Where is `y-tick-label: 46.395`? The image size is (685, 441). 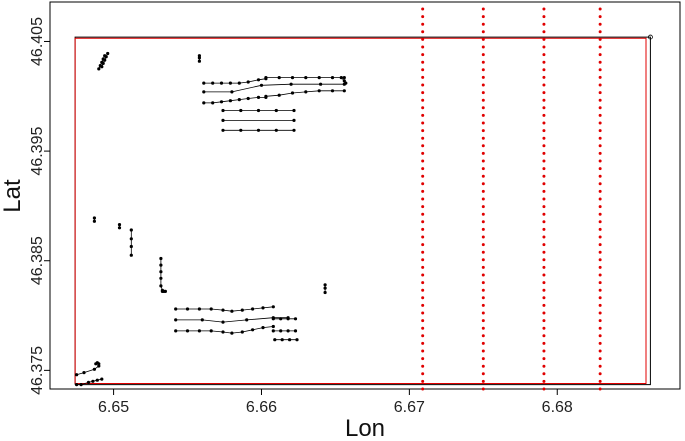
y-tick-label: 46.395 is located at coordinates (37, 151).